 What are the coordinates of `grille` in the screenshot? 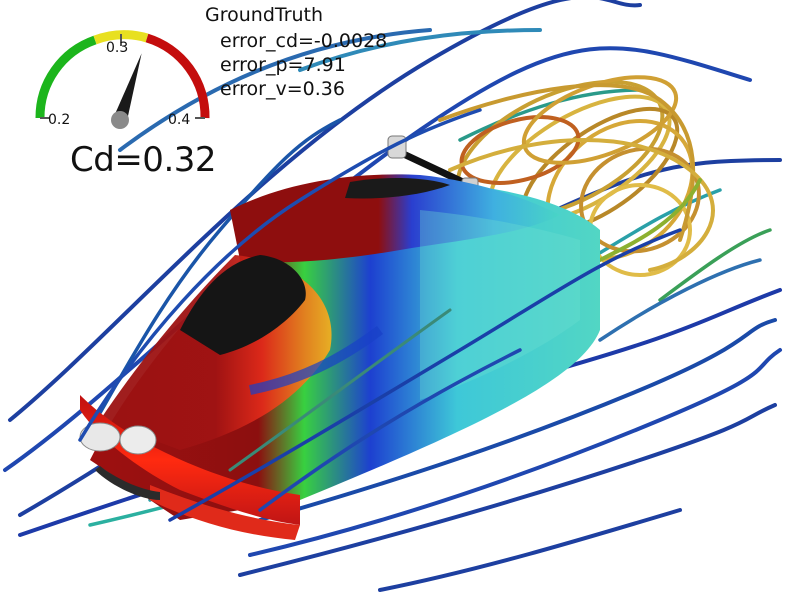 It's located at (127, 483).